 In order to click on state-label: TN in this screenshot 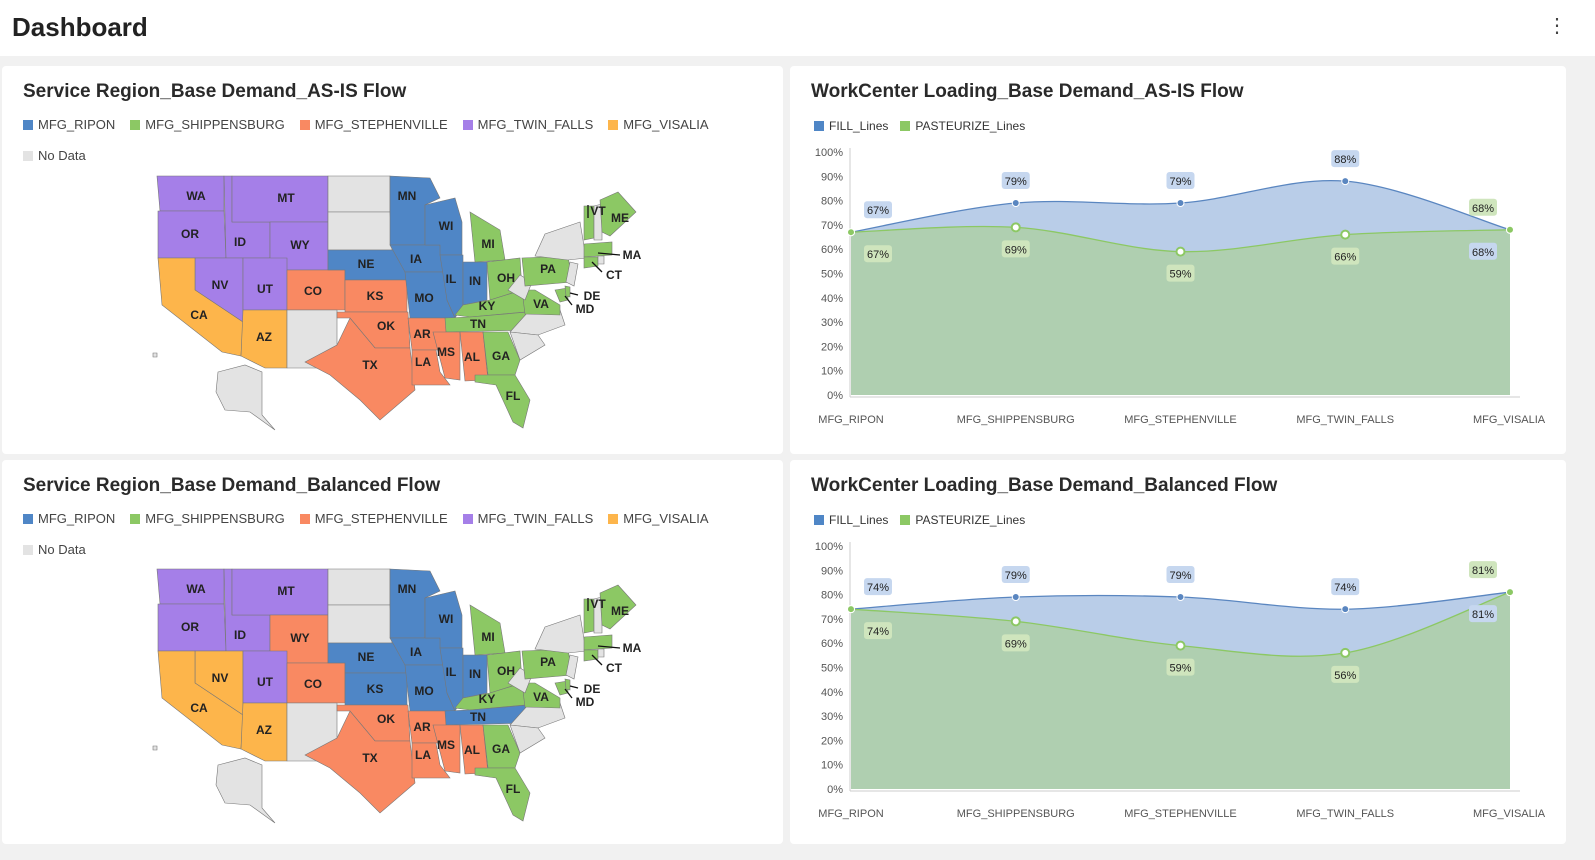, I will do `click(478, 717)`.